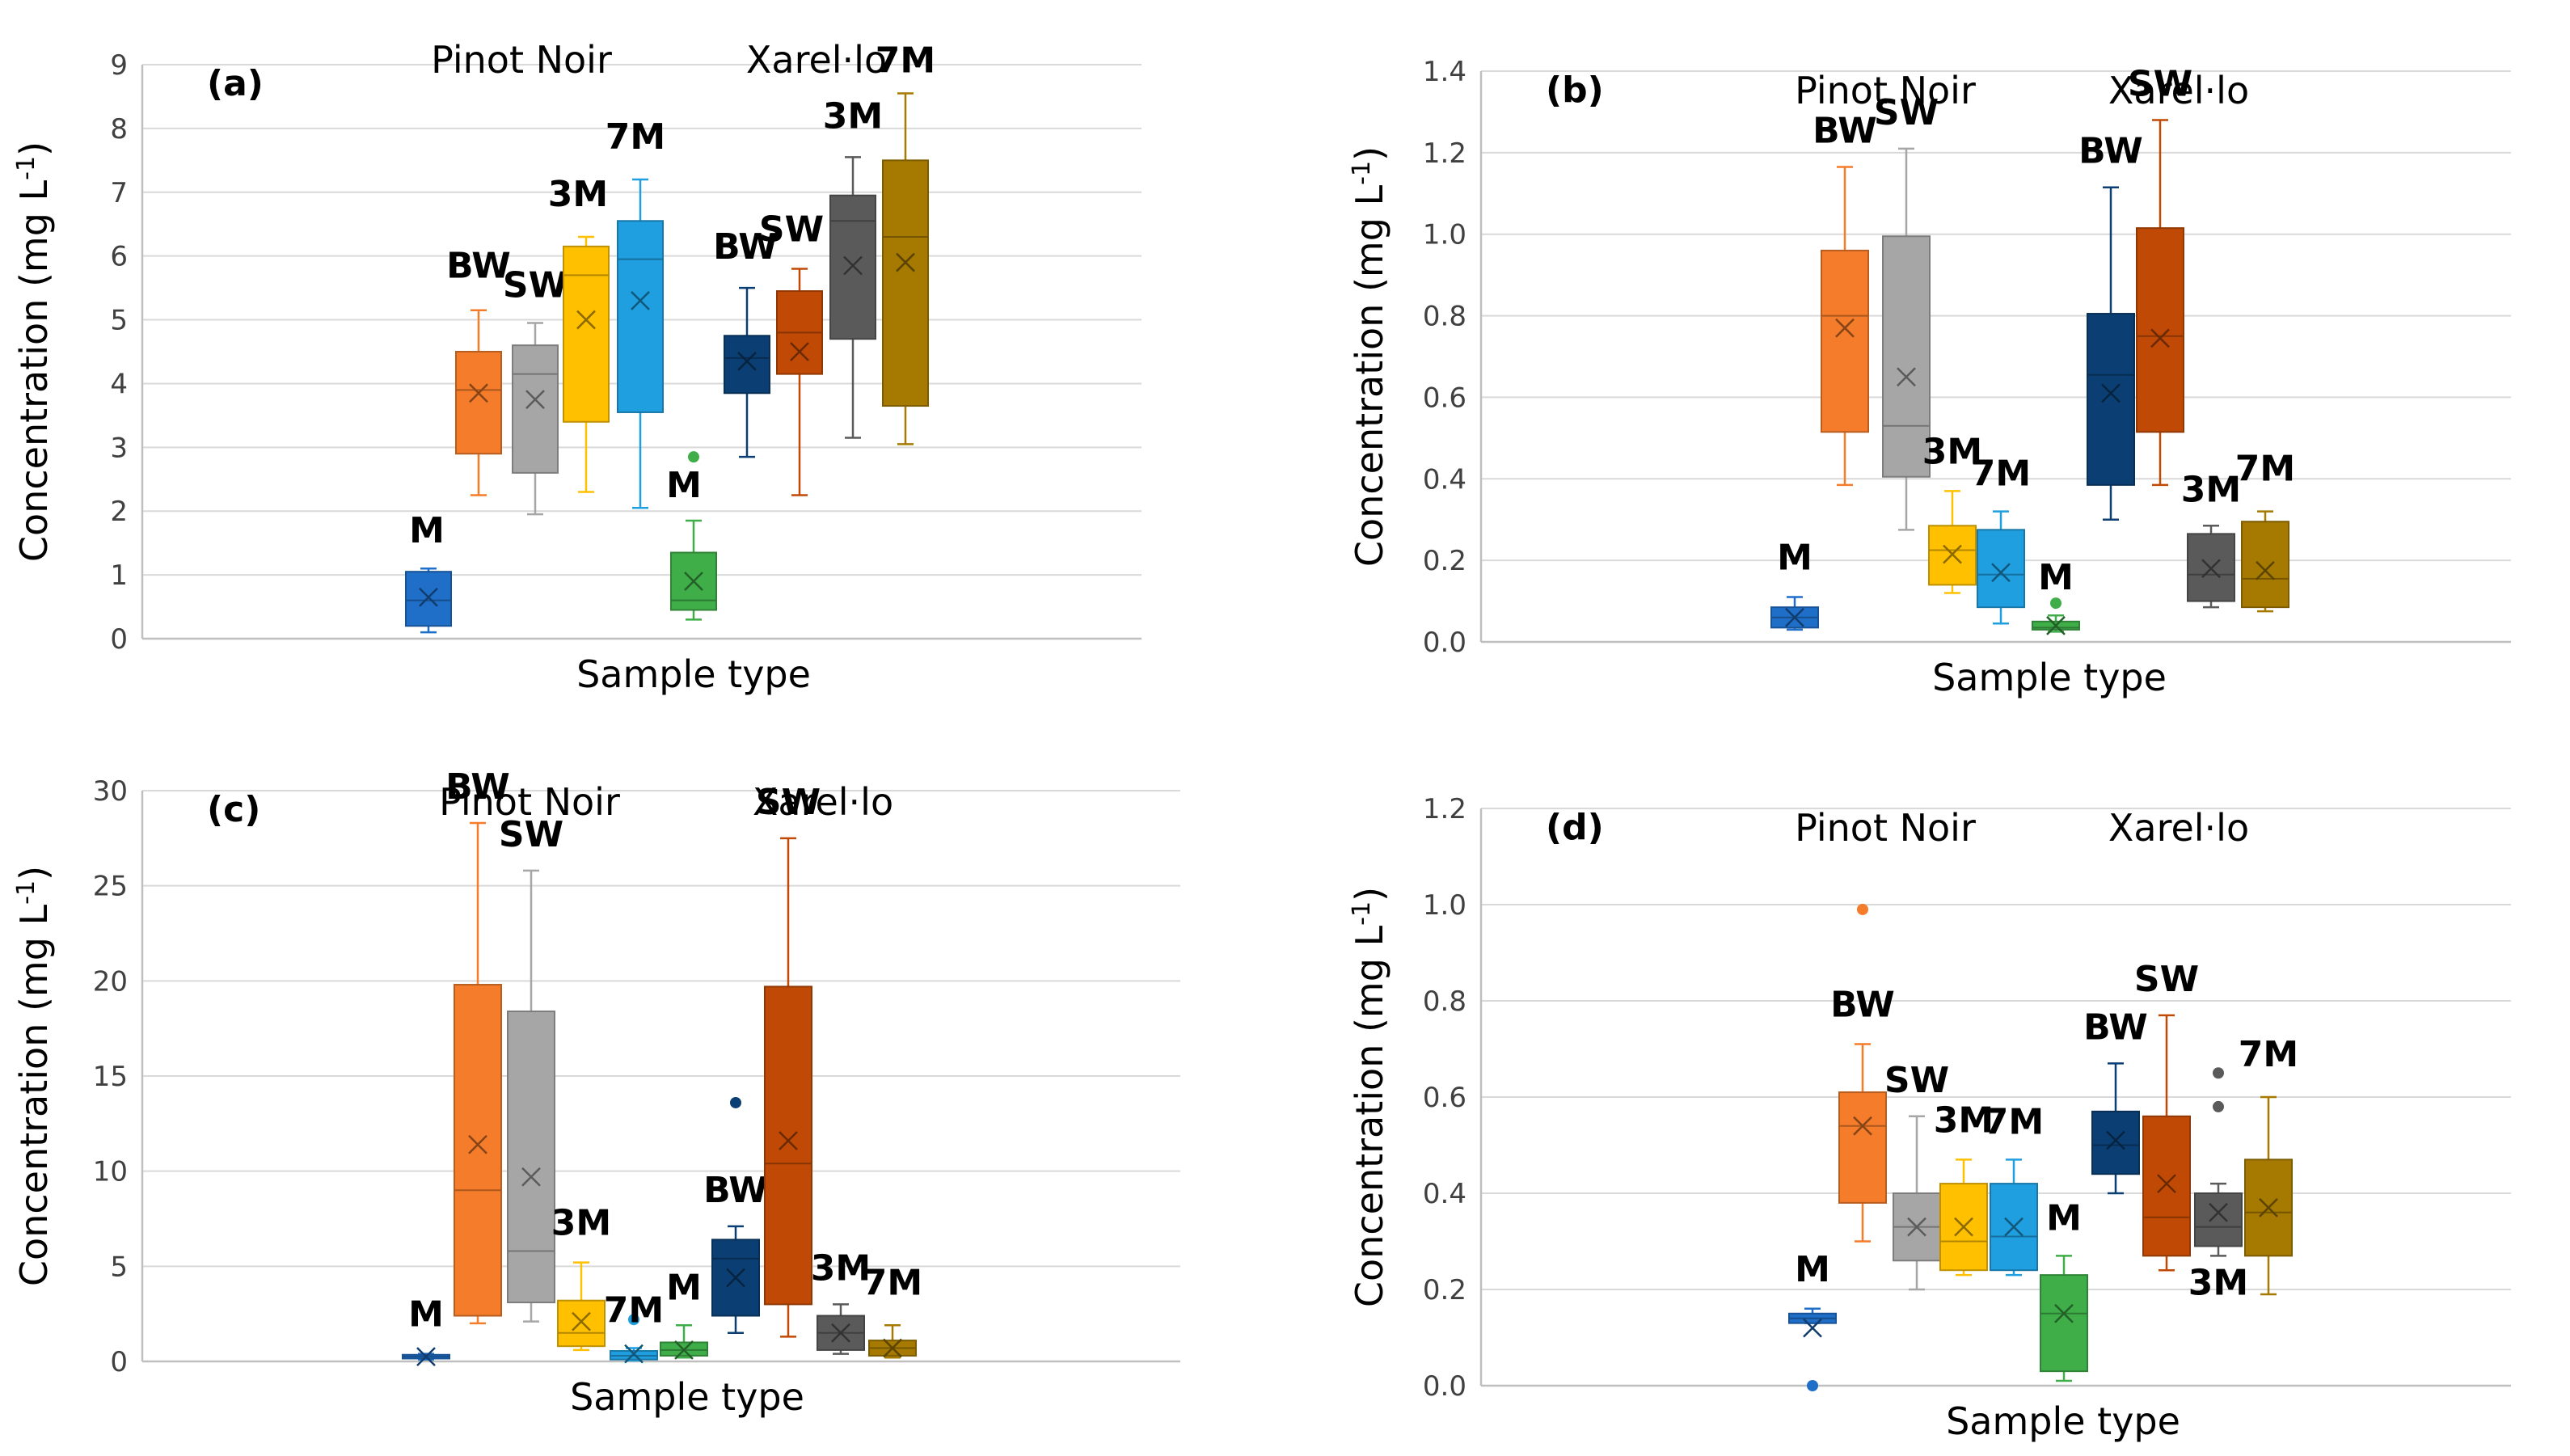 The image size is (2570, 1456). I want to click on y-tick-label: 0.2, so click(1444, 561).